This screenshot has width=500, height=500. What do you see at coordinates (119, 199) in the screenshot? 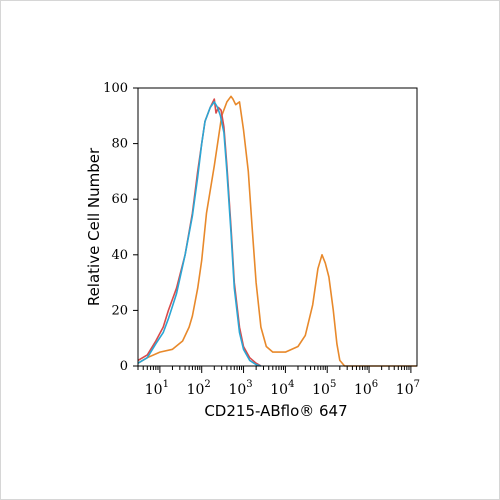
I see `y-tick-label: 60` at bounding box center [119, 199].